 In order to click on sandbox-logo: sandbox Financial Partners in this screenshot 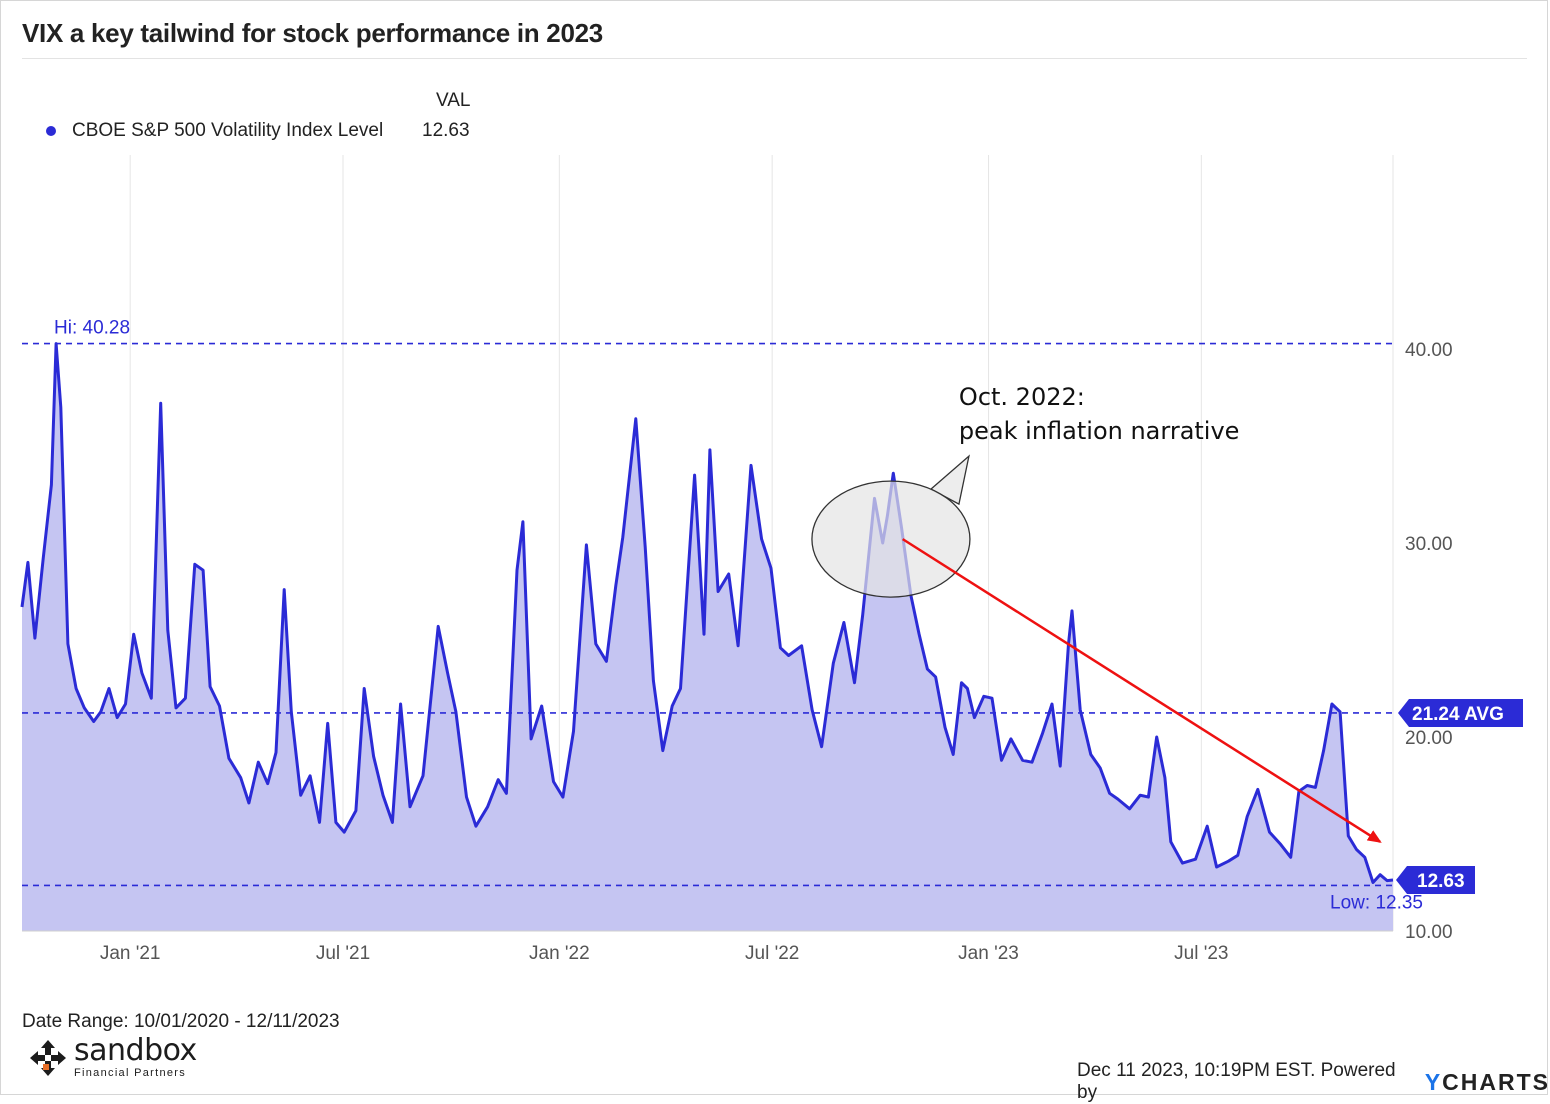, I will do `click(112, 1057)`.